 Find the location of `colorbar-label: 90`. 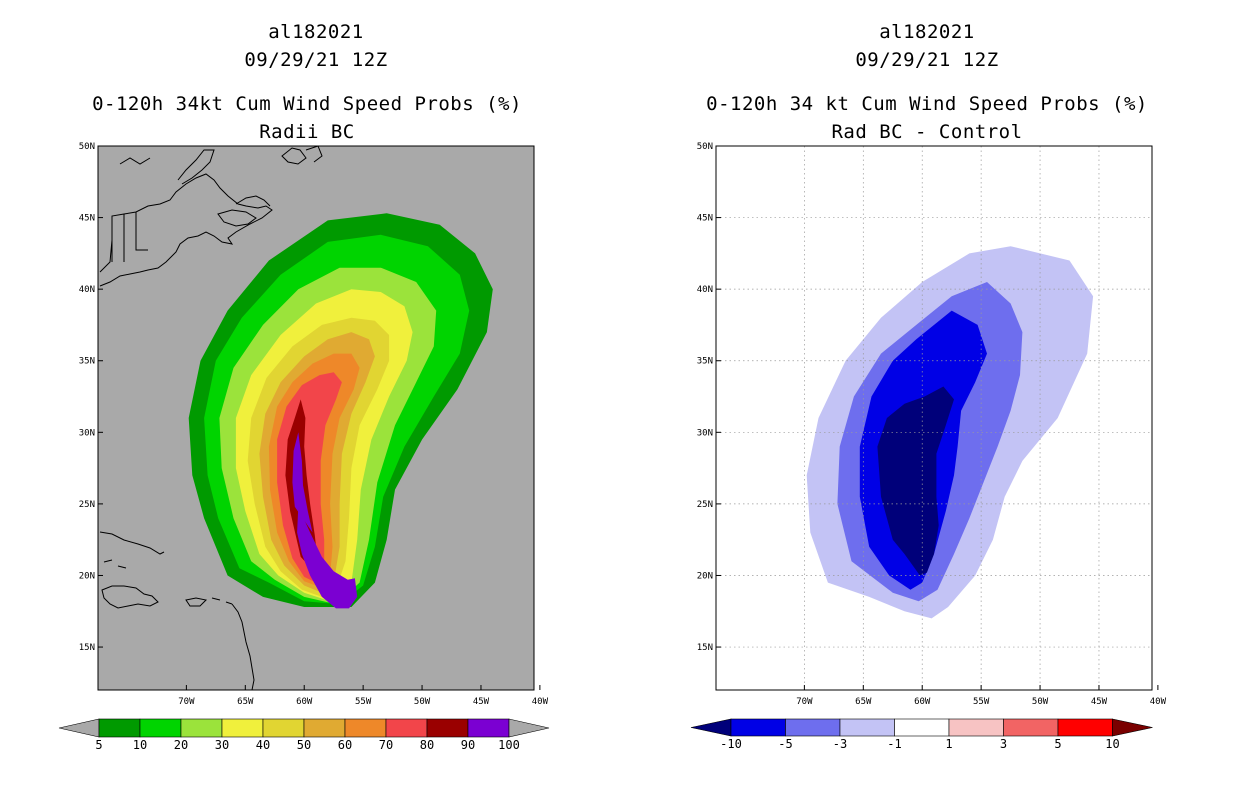

colorbar-label: 90 is located at coordinates (468, 745).